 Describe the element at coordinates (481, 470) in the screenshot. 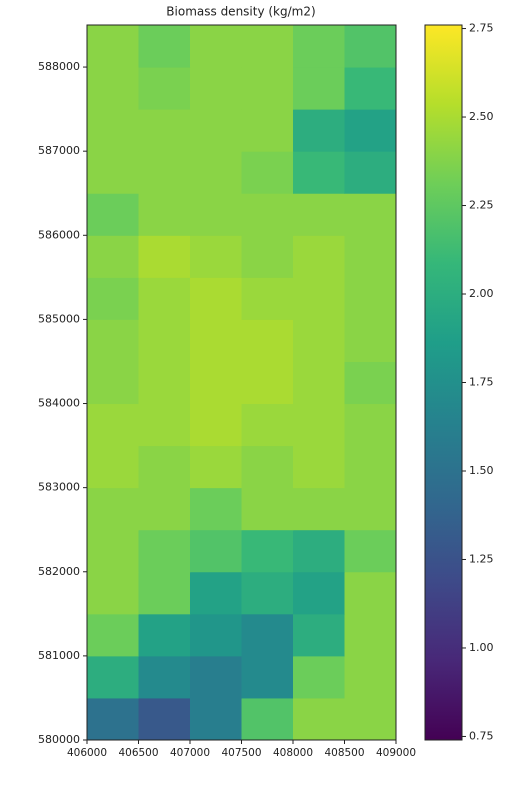

I see `colorbar-tick-label: 1.50` at that location.